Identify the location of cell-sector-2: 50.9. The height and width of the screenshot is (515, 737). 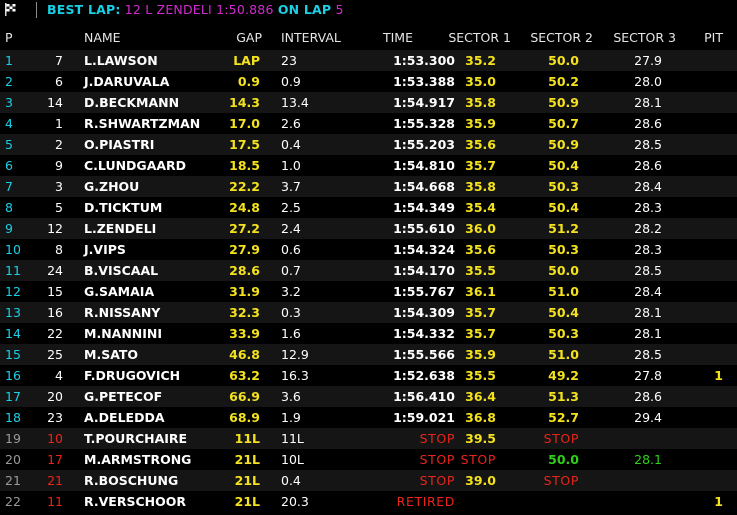
(563, 102).